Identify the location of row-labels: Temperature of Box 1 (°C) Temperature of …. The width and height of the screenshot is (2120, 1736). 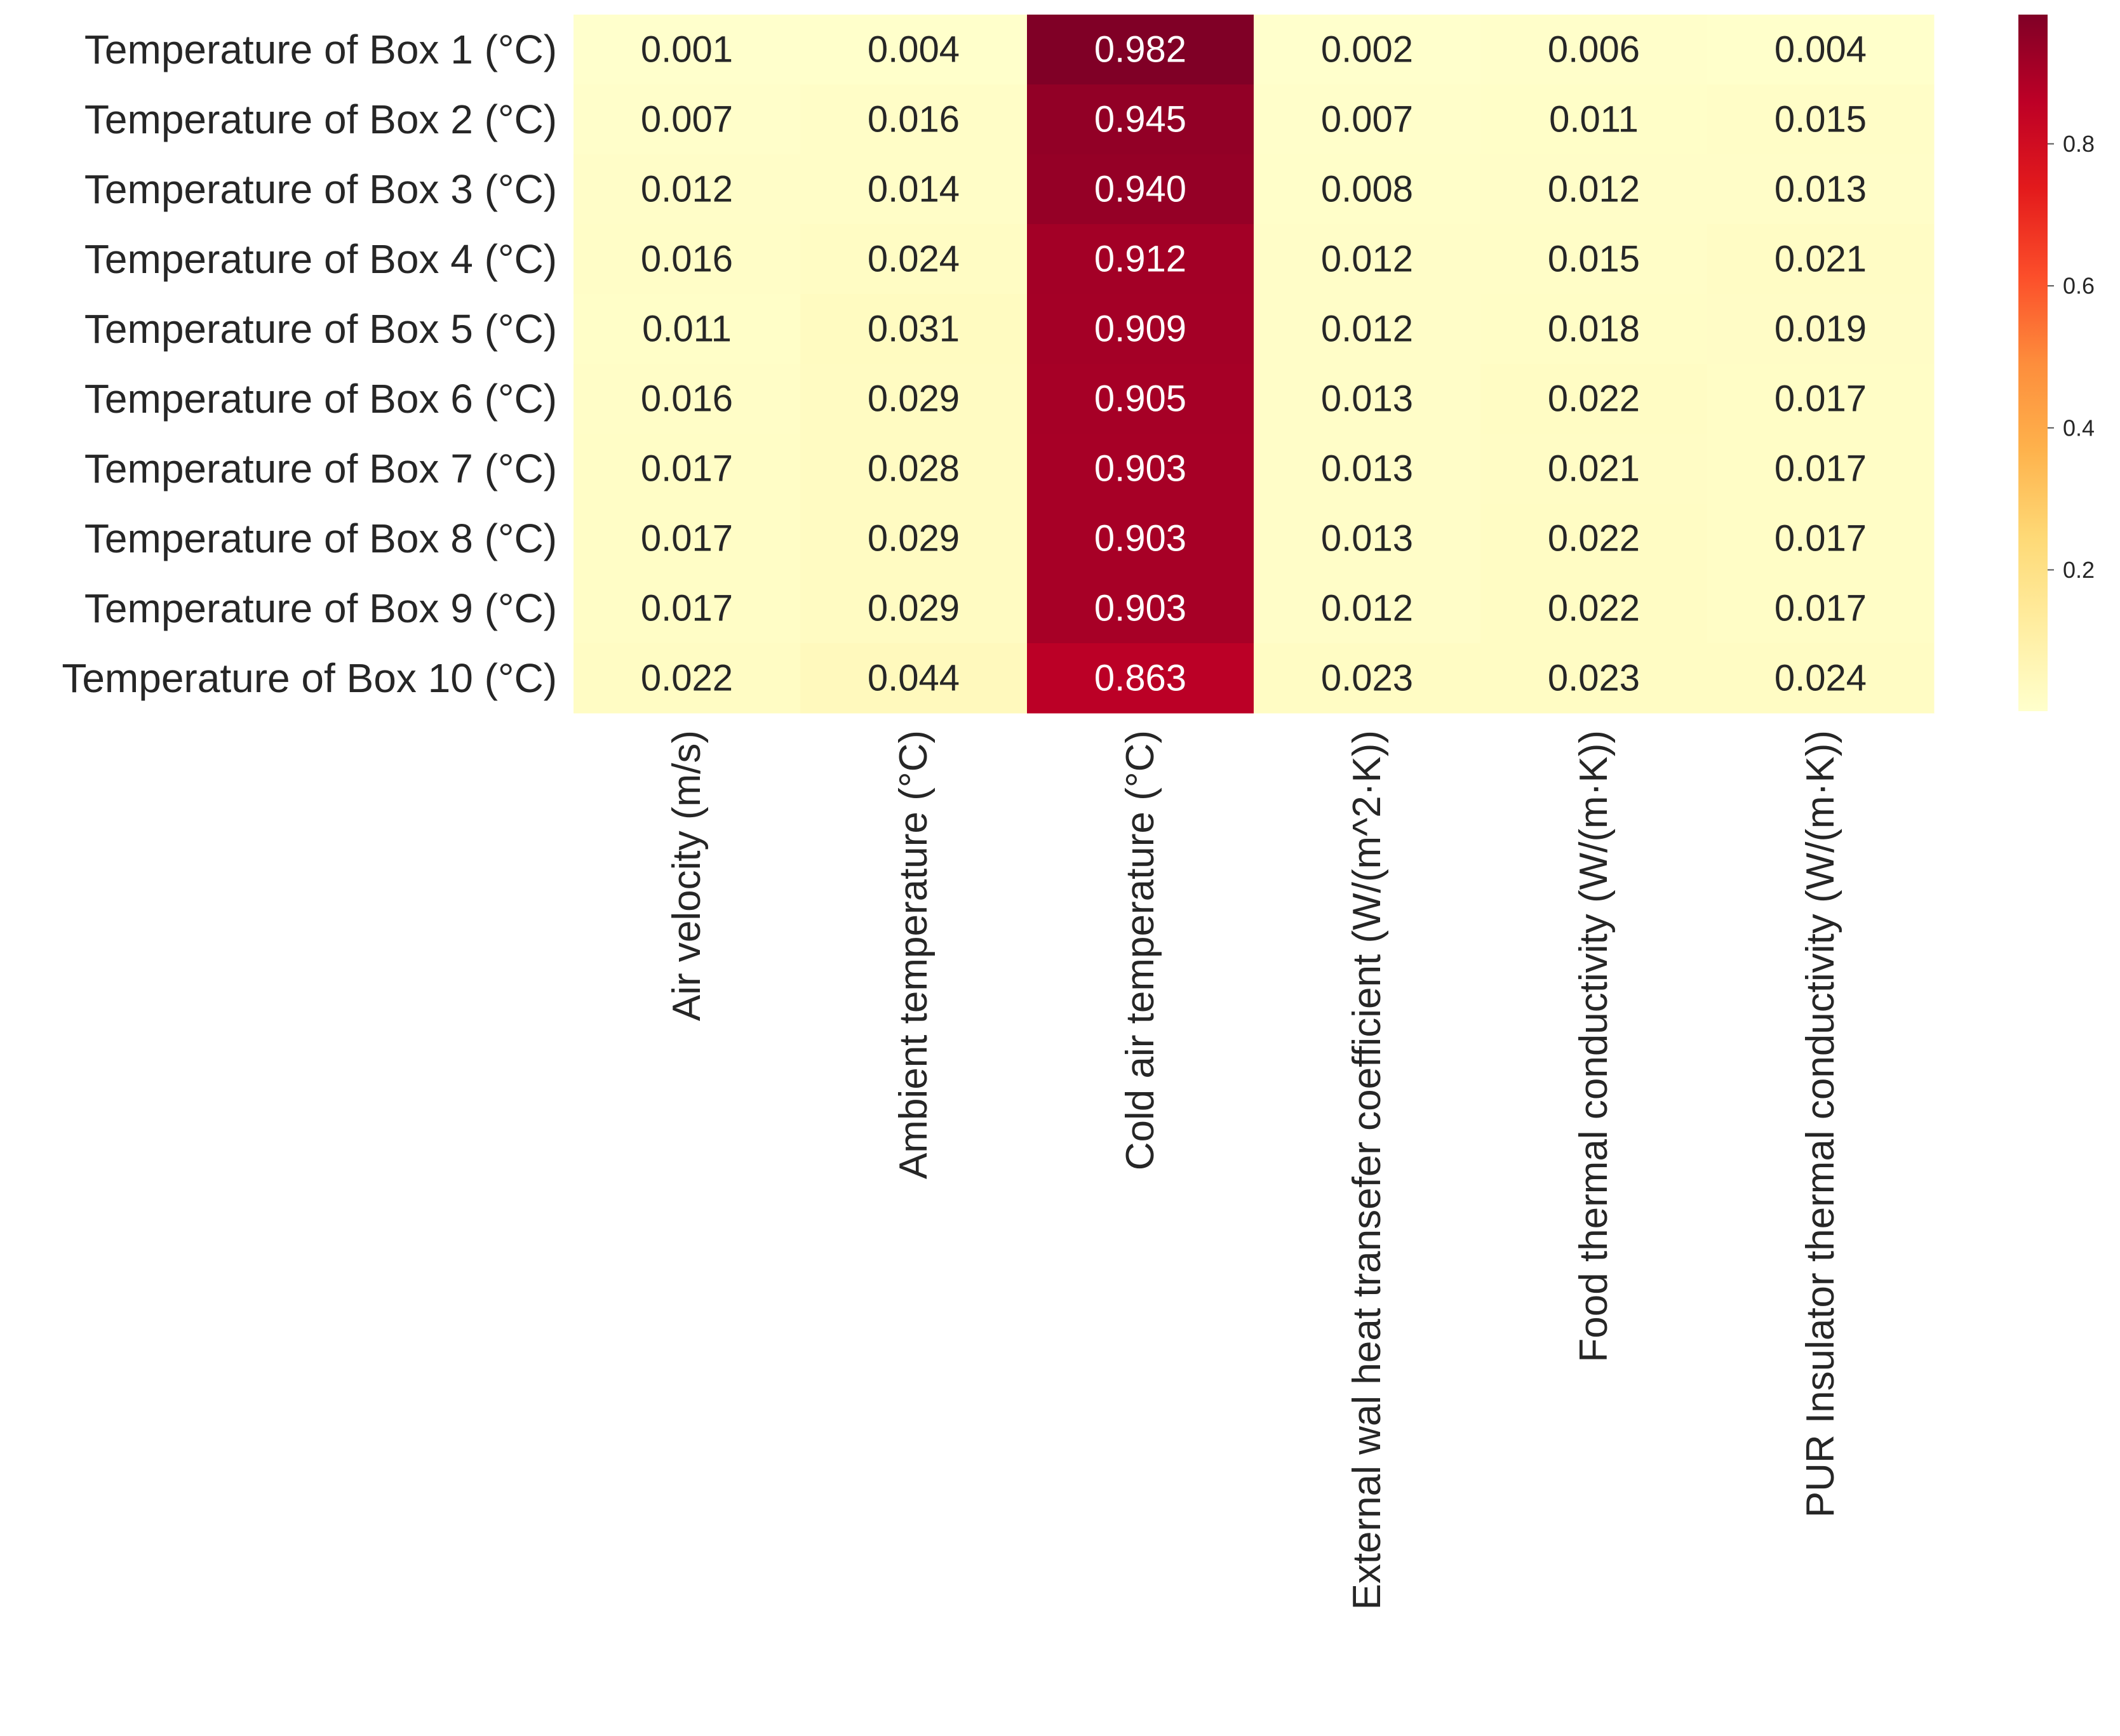
(309, 364).